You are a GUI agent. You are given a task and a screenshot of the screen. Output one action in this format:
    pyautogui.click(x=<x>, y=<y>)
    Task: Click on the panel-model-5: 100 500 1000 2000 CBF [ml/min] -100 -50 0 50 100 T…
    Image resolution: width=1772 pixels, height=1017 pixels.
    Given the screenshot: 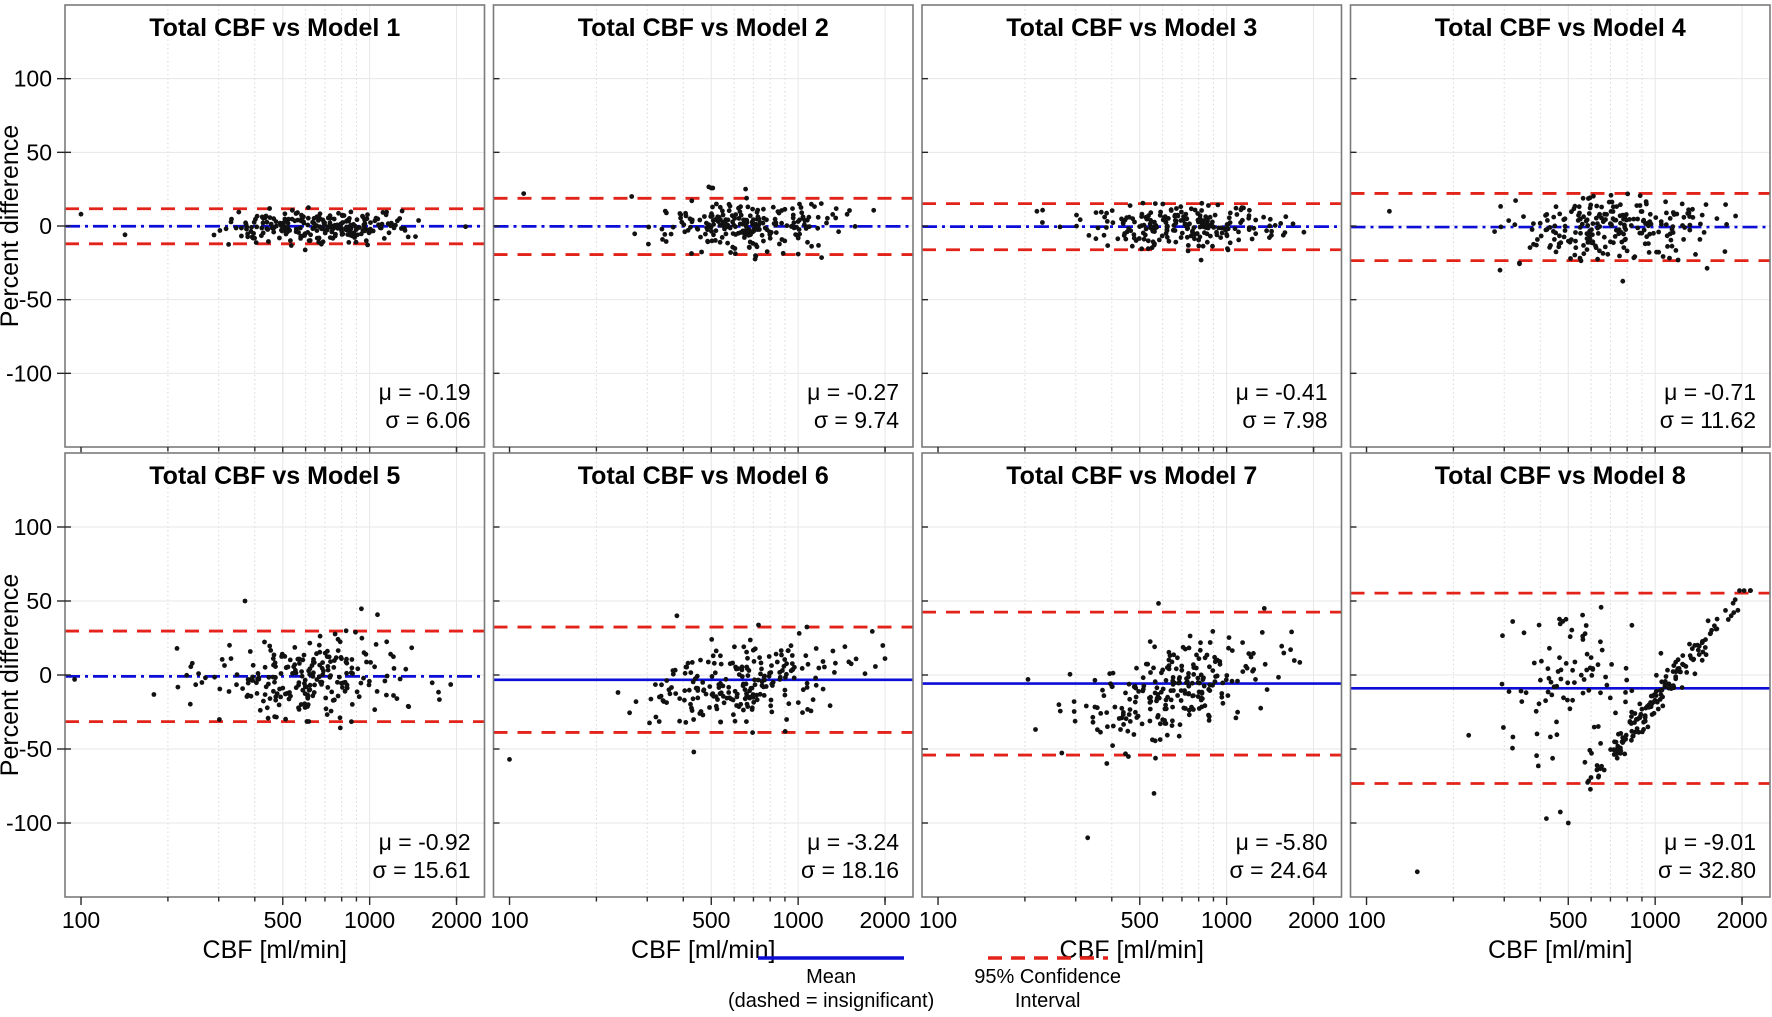 What is the action you would take?
    pyautogui.click(x=246, y=708)
    